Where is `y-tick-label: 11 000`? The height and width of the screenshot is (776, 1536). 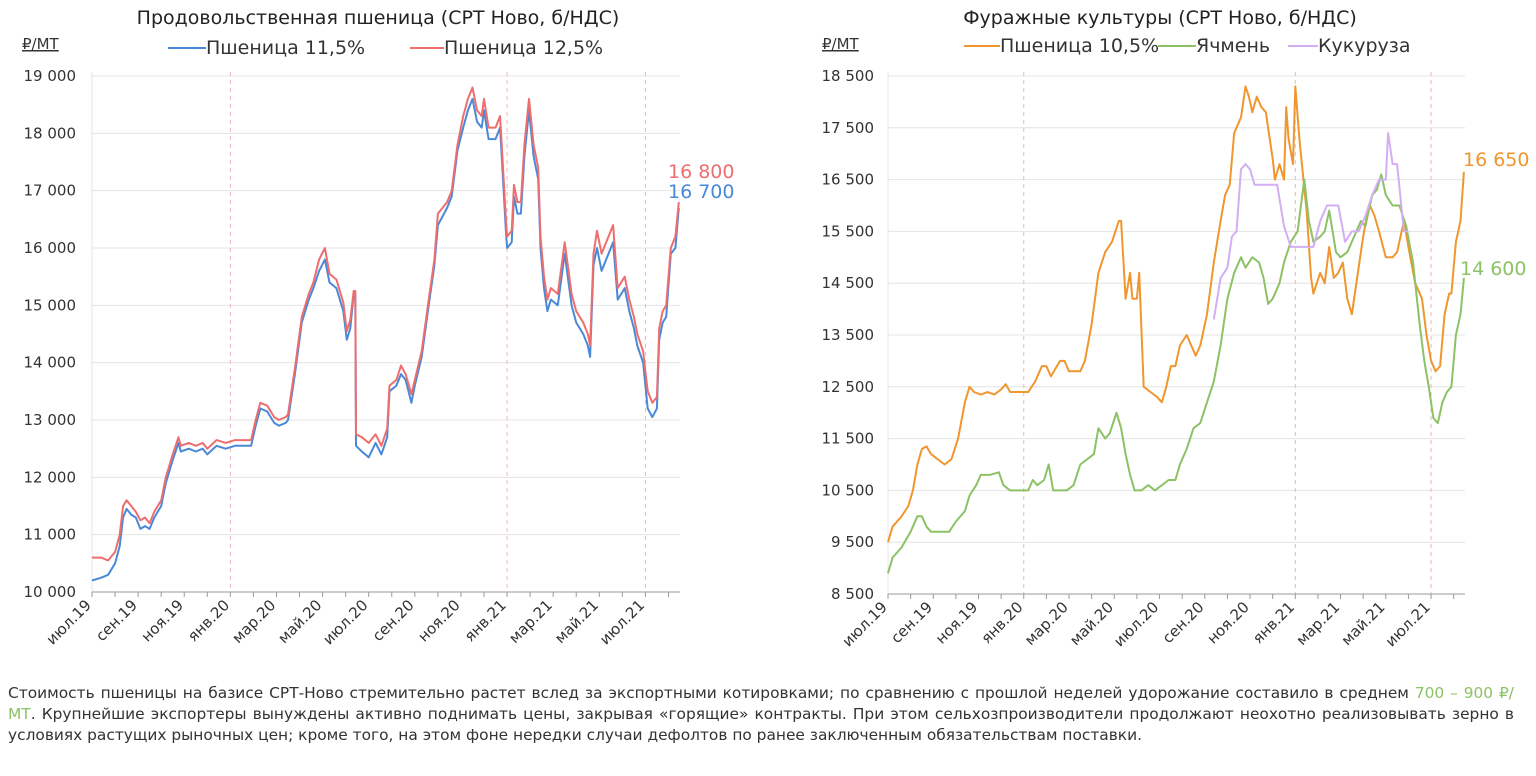 y-tick-label: 11 000 is located at coordinates (50, 535).